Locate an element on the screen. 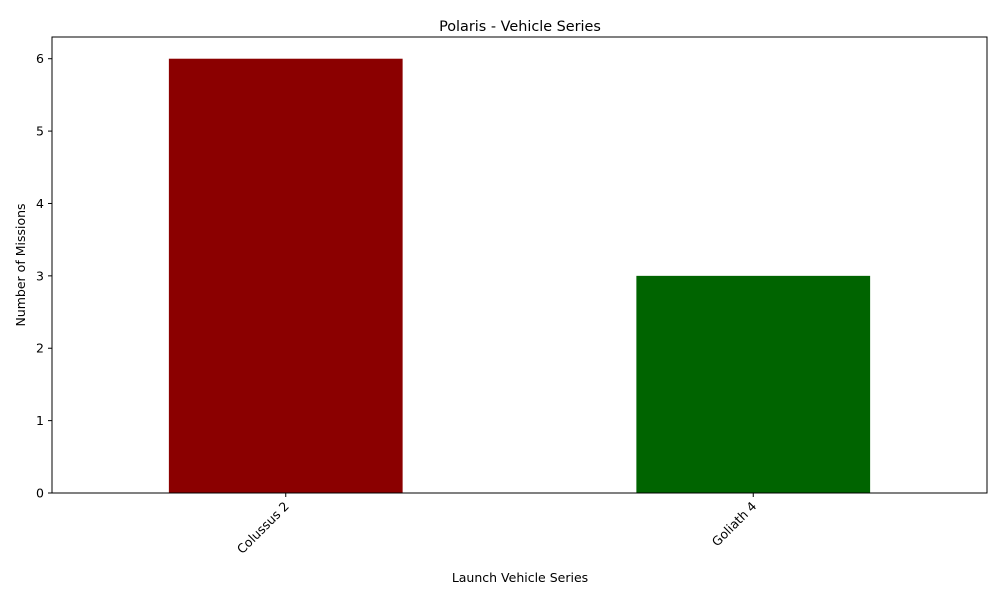 The image size is (1000, 604). y-tick-label: 5 is located at coordinates (40, 131).